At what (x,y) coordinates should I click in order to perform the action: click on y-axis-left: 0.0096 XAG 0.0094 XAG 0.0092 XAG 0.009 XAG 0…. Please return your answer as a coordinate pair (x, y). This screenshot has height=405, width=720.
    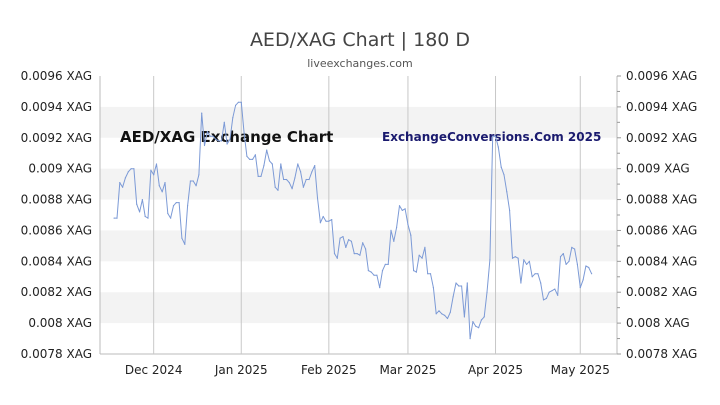
    Looking at the image, I should click on (56, 215).